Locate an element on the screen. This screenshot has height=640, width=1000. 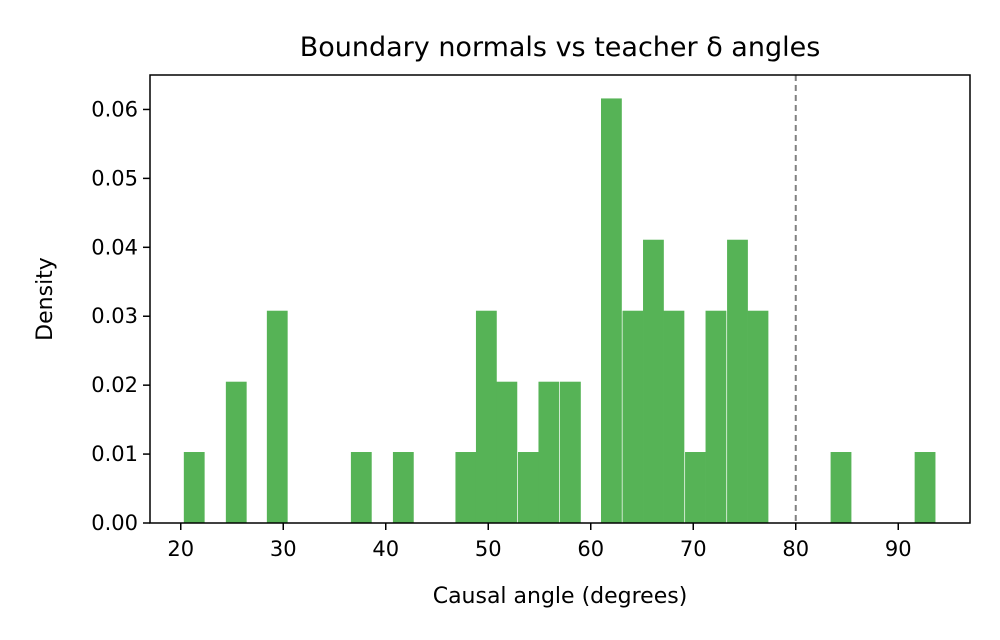
y-tick-label: 0.03 is located at coordinates (114, 316).